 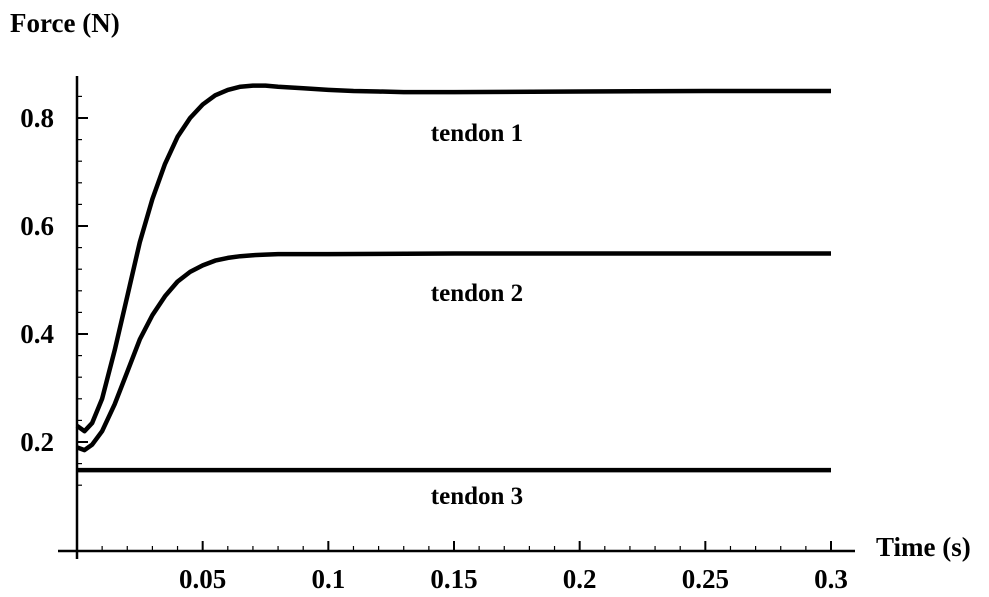 What do you see at coordinates (202, 579) in the screenshot?
I see `x-tick-label: 0.05` at bounding box center [202, 579].